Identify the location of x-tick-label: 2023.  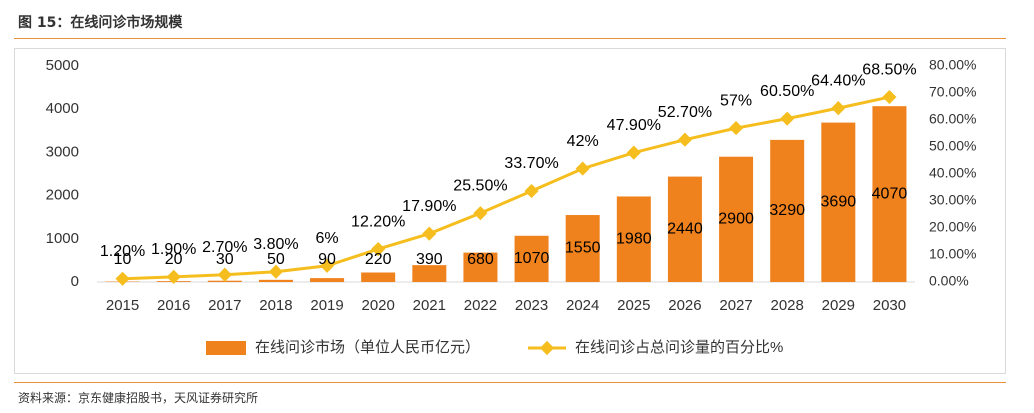
(531, 305).